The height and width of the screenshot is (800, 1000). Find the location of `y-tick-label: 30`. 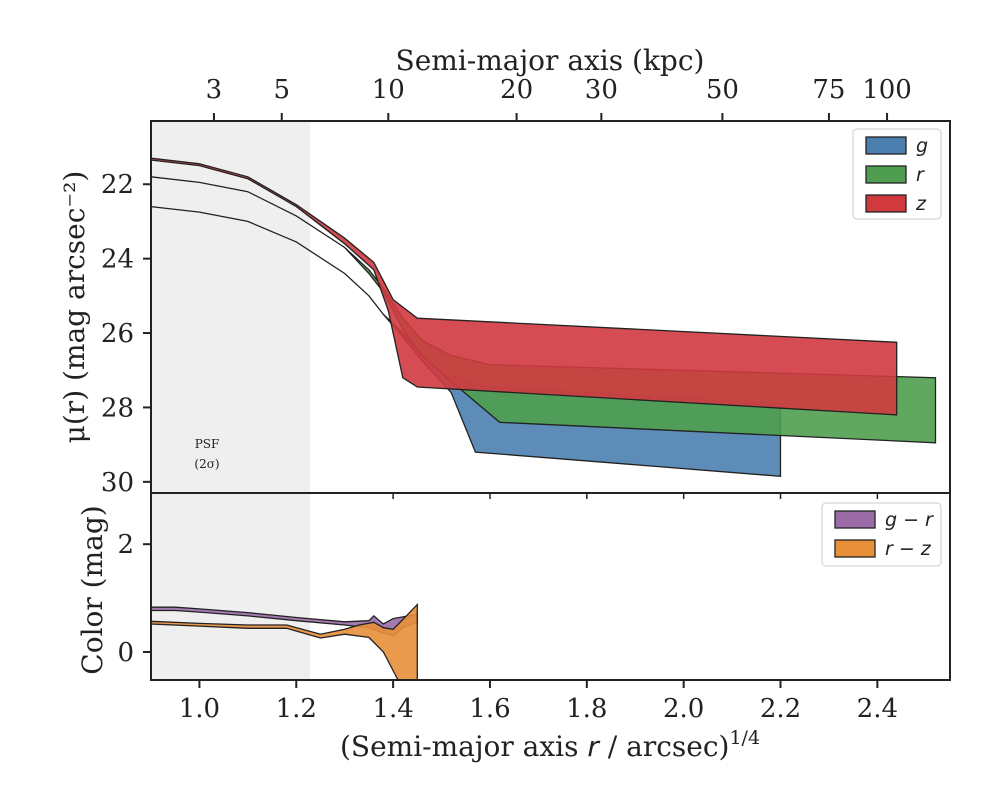

y-tick-label: 30 is located at coordinates (117, 483).